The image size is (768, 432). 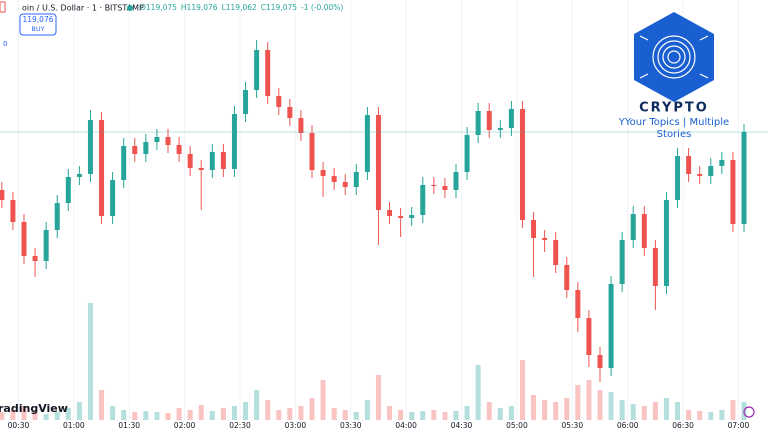 I want to click on ohlc-value: L119,062, so click(x=239, y=7).